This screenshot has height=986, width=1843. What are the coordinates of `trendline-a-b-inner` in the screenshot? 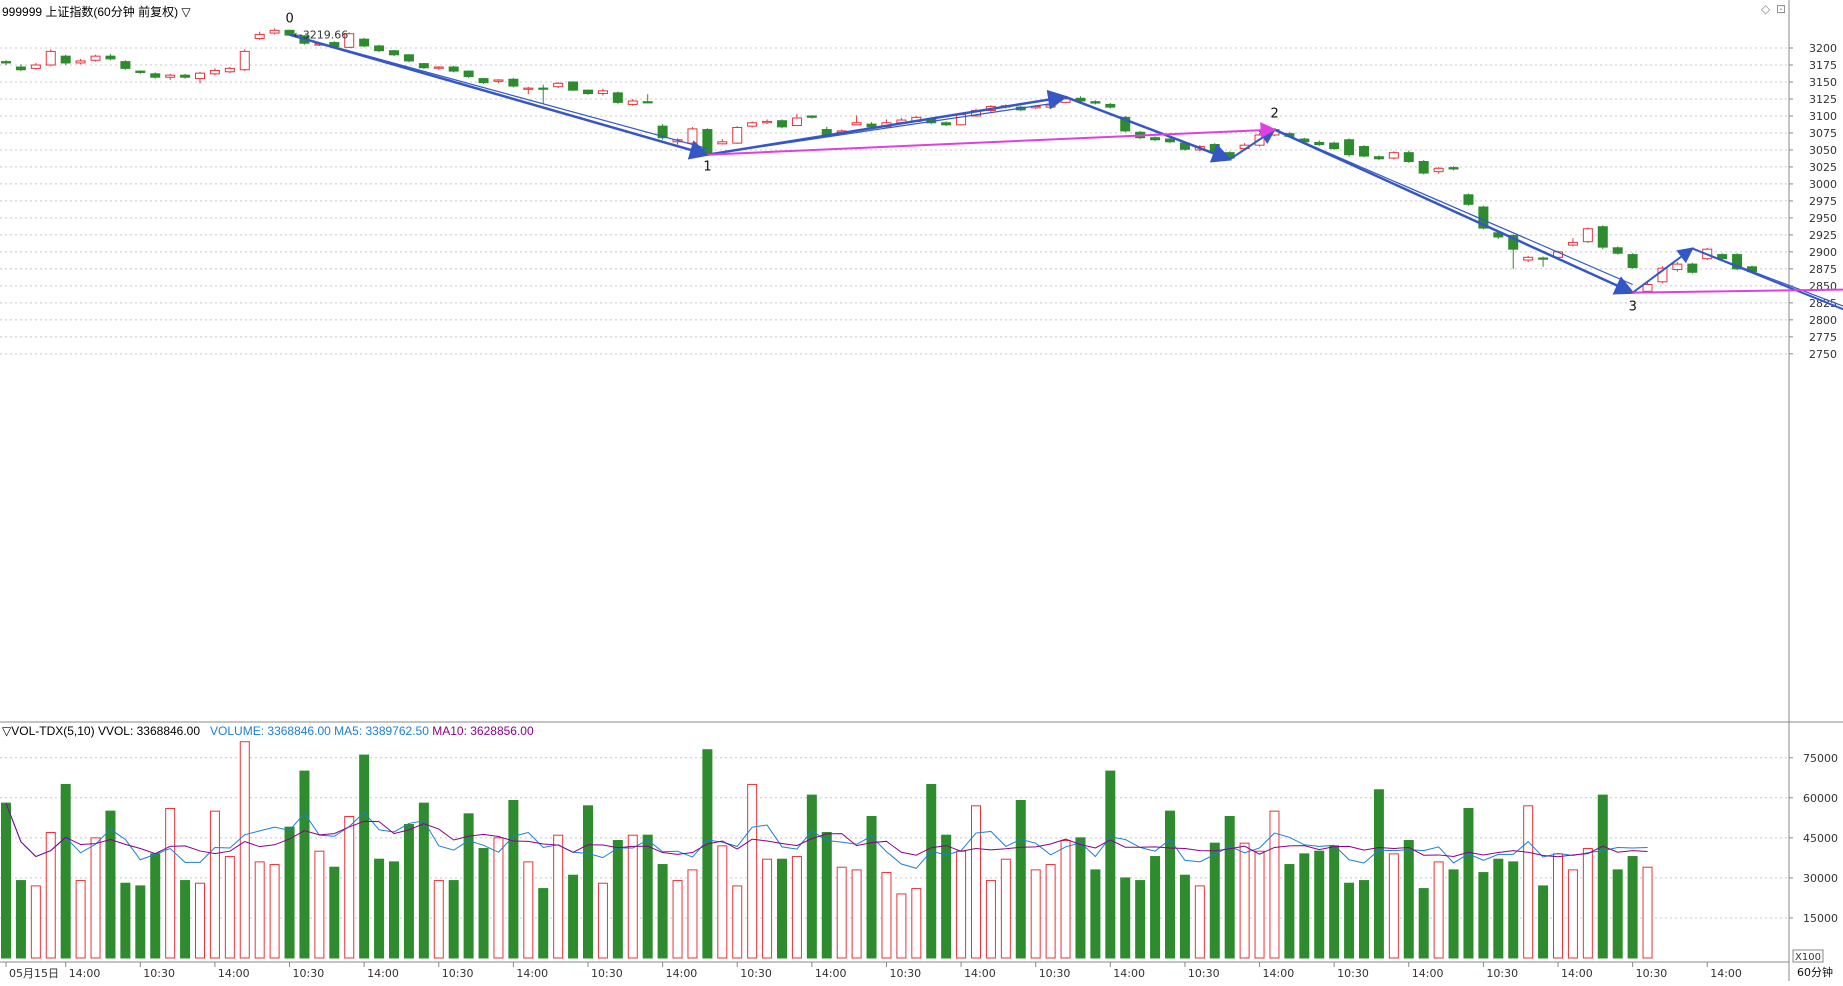 It's located at (1767, 277).